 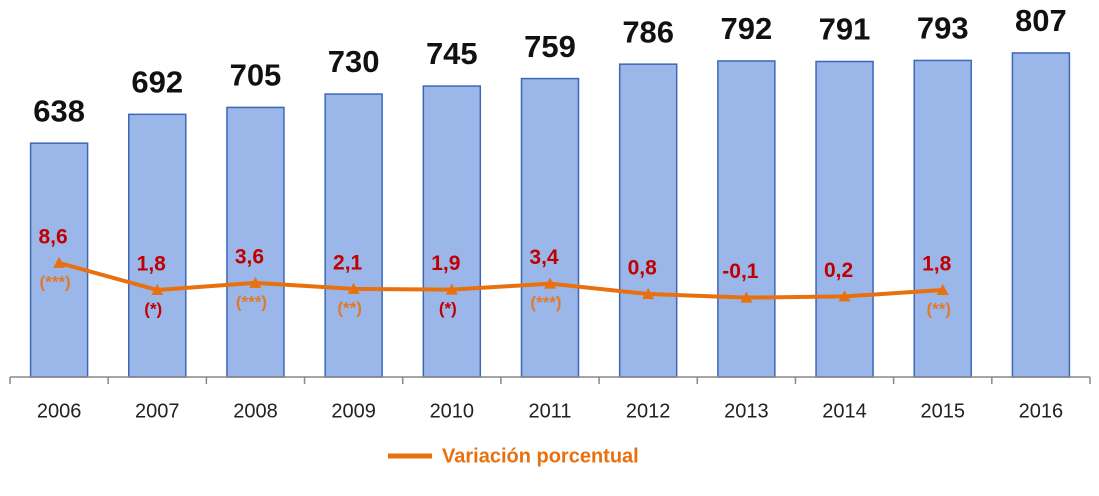 I want to click on line-value-label: 0,8, so click(x=643, y=268).